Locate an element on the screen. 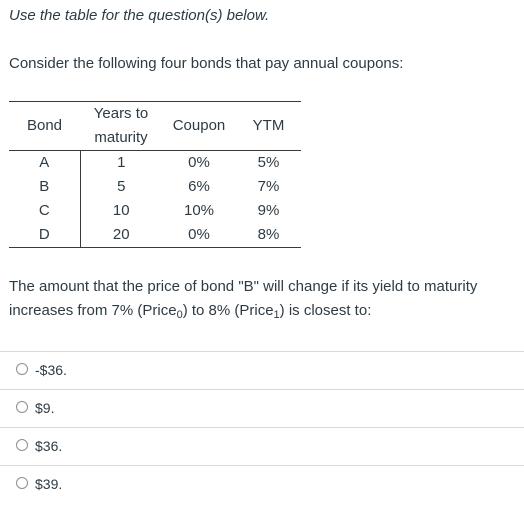 Image resolution: width=524 pixels, height=505 pixels. subscript-zero: 0 is located at coordinates (179, 315).